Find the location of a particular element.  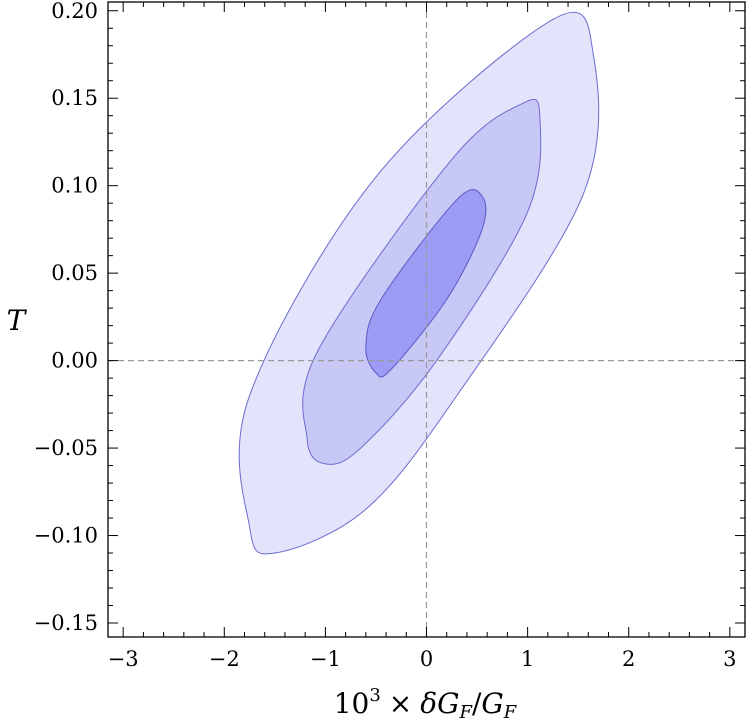

y-tick-label: −0.05 is located at coordinates (66, 448).